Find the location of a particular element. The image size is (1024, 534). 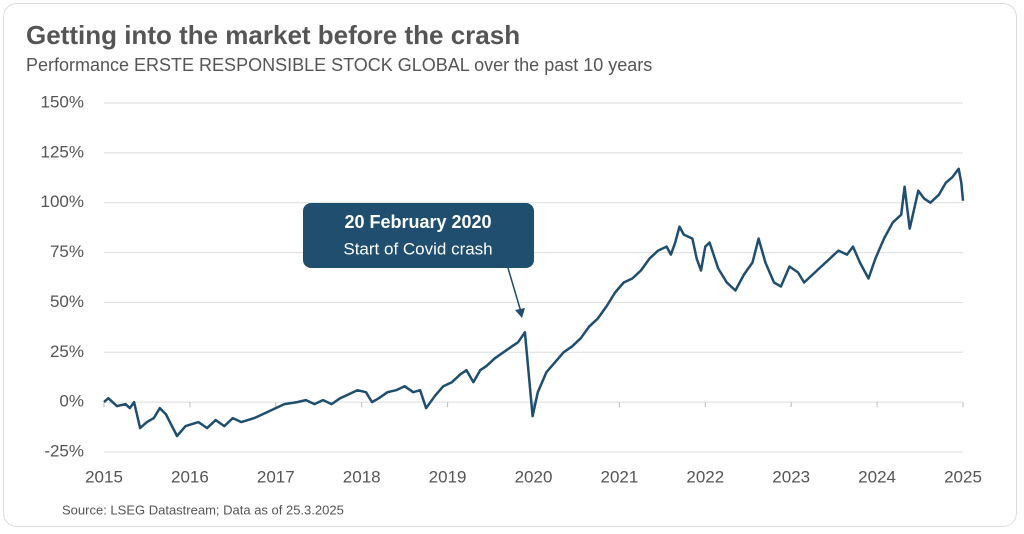

y-tick-label: 125% is located at coordinates (62, 151).